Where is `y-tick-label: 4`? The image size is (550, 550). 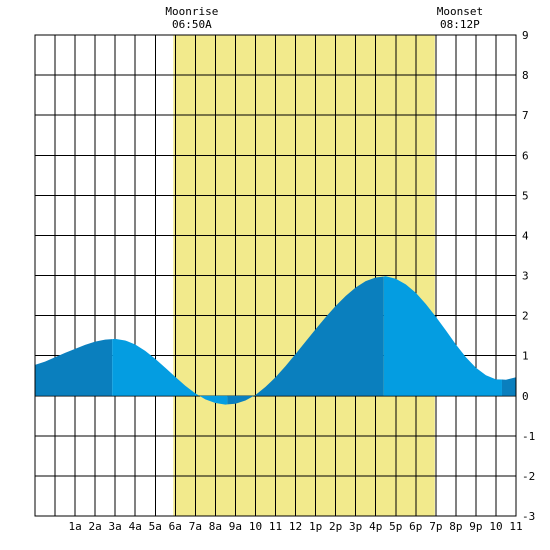
y-tick-label: 4 is located at coordinates (525, 235).